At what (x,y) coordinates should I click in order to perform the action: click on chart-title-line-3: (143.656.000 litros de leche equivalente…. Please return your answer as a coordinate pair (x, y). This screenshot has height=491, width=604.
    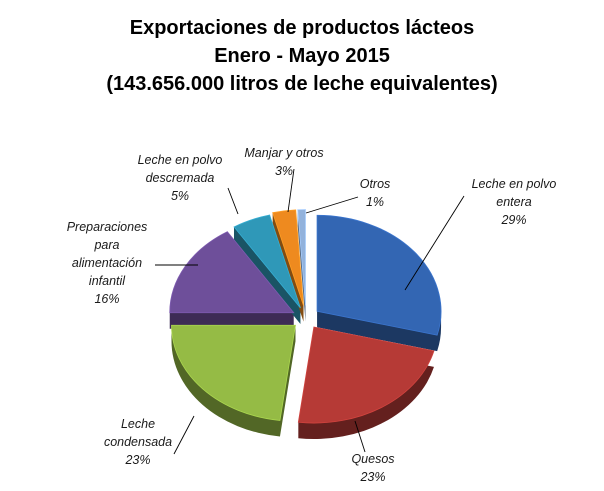
    Looking at the image, I should click on (302, 84).